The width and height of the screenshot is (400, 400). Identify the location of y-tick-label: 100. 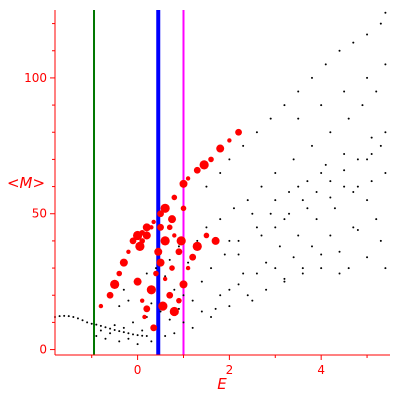
(35, 78).